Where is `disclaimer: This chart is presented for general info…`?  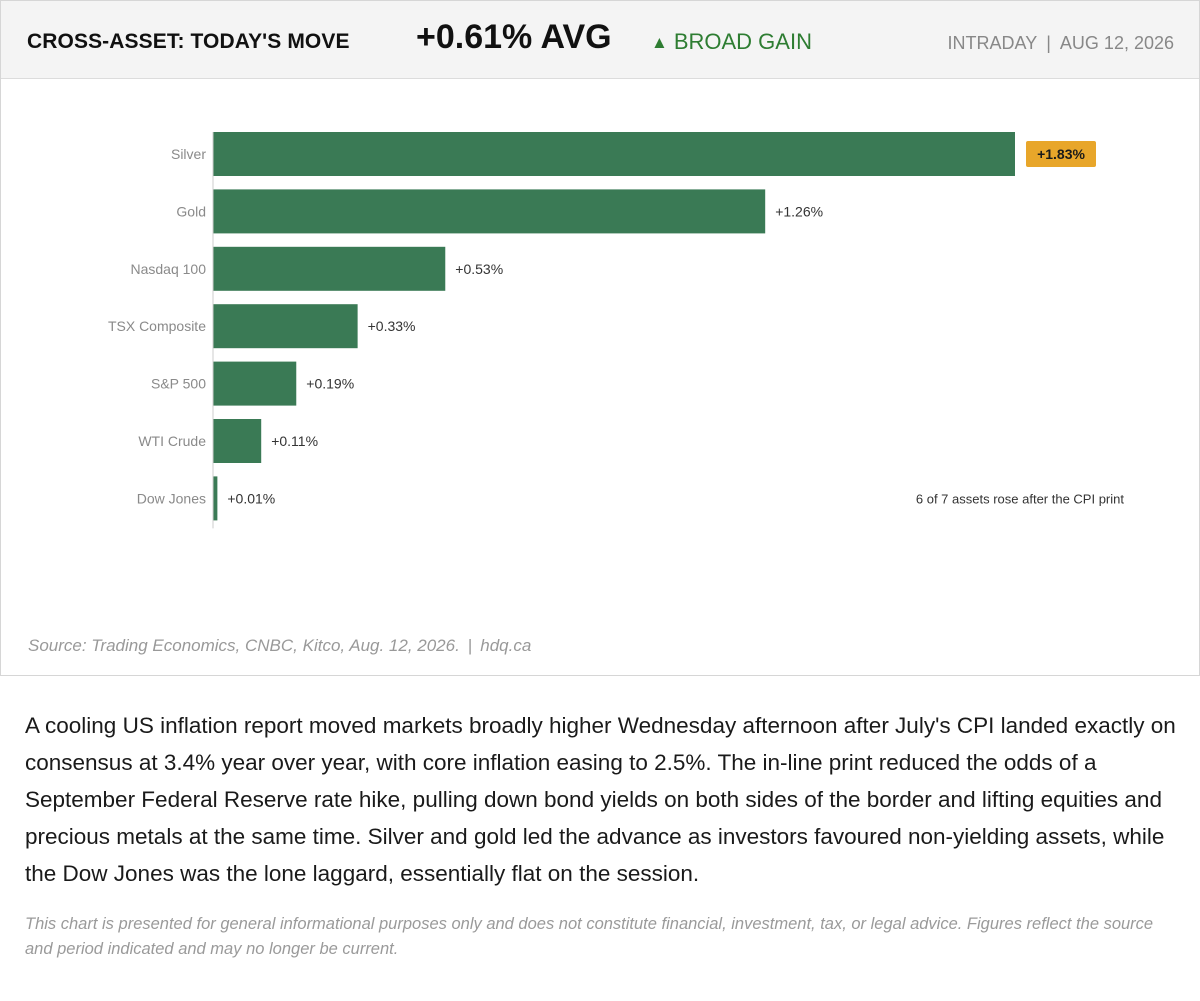 disclaimer: This chart is presented for general info… is located at coordinates (589, 936).